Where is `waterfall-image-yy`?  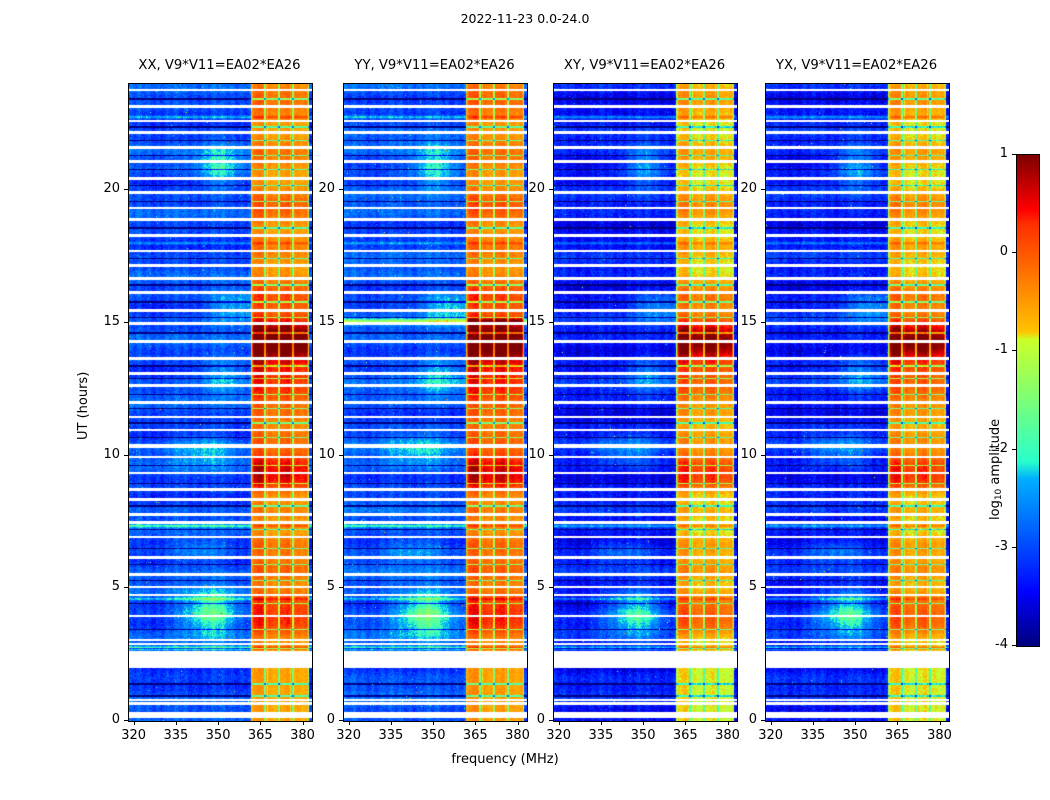
waterfall-image-yy is located at coordinates (435, 402).